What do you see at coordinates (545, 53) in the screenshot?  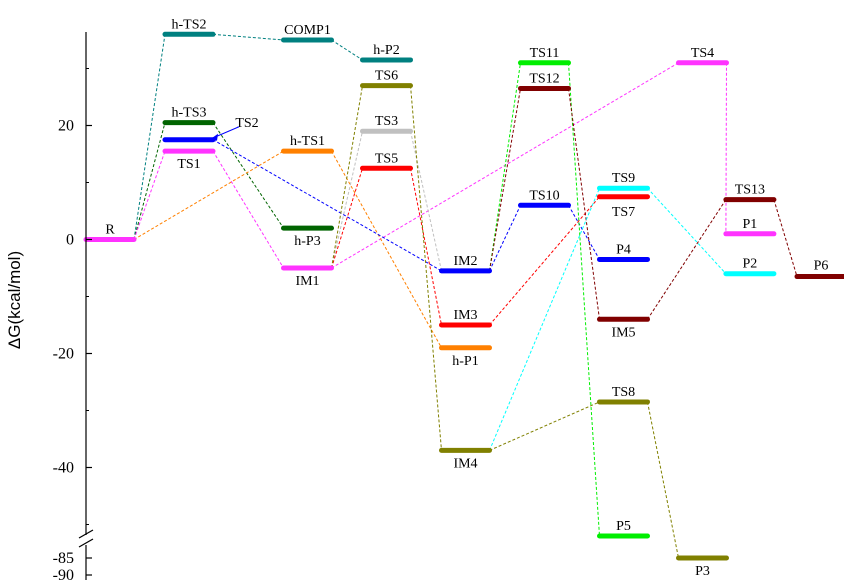 I see `label-TS11: TS11` at bounding box center [545, 53].